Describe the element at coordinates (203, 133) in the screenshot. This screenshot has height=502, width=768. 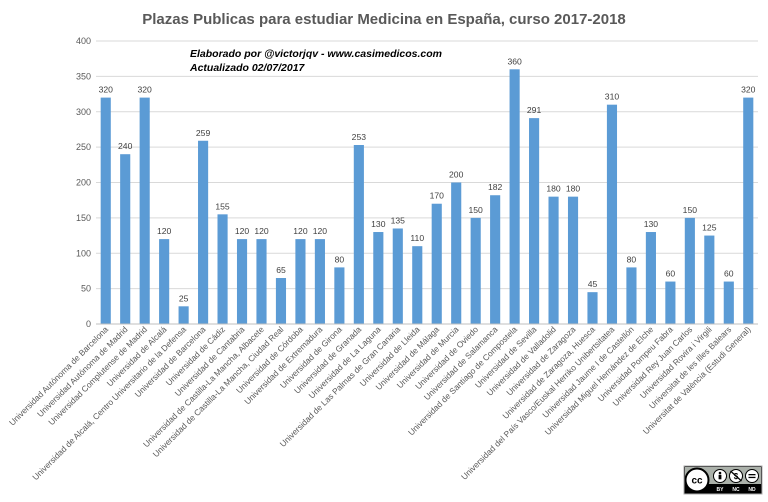
I see `data-label: 259` at that location.